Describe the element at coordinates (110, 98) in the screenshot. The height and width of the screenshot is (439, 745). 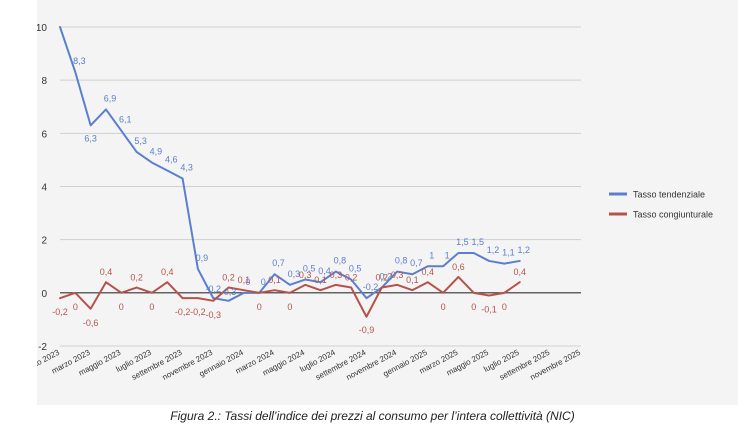
I see `data-label: 6,9` at that location.